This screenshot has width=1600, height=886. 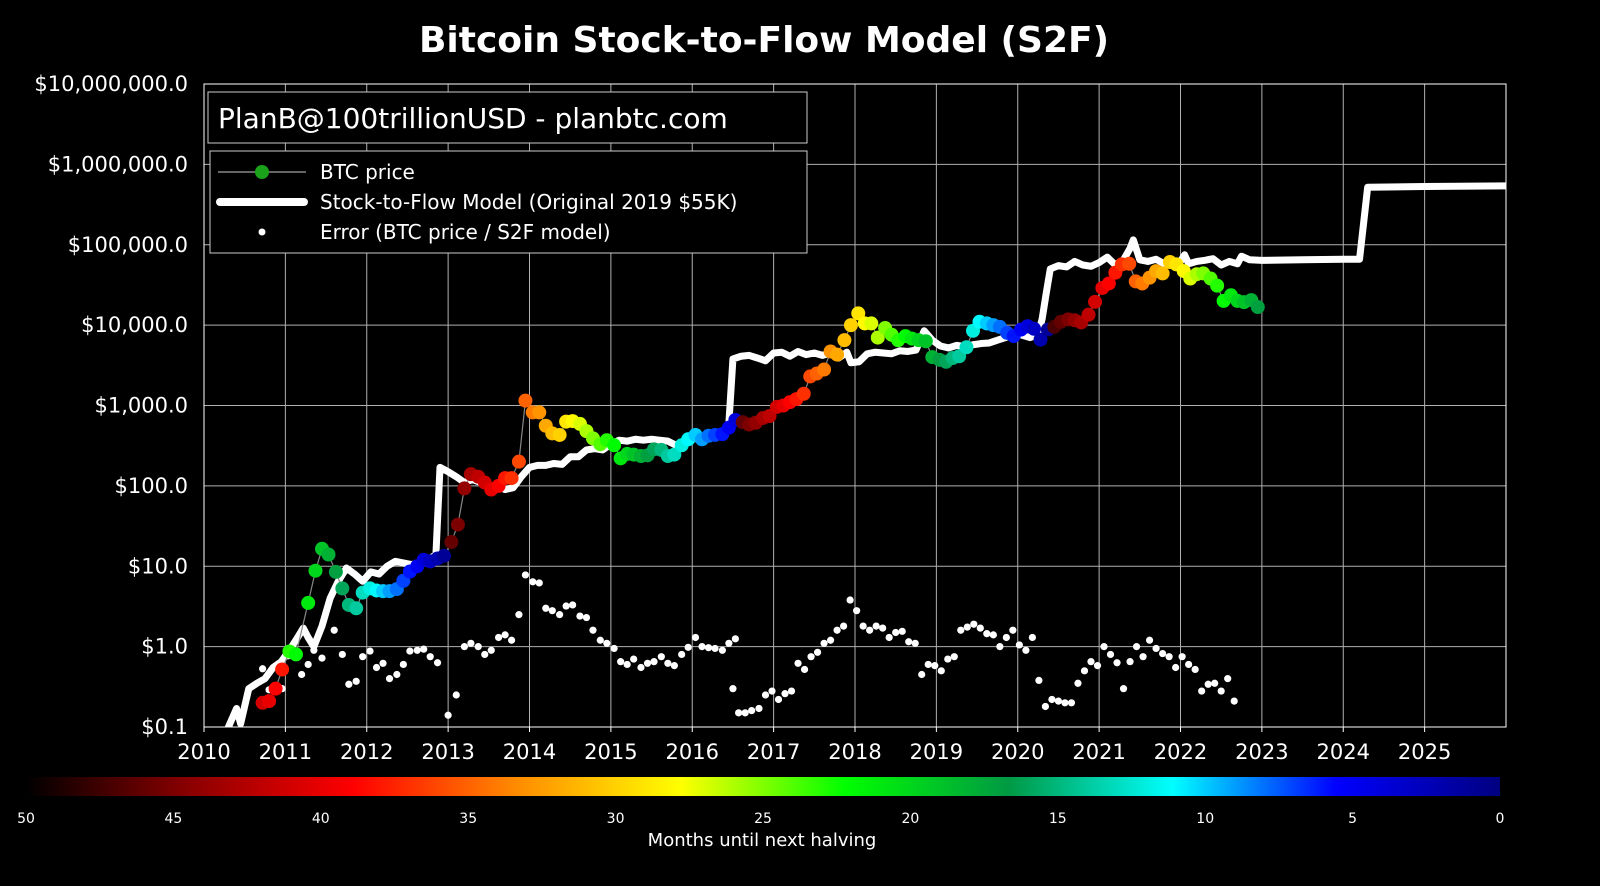 What do you see at coordinates (936, 752) in the screenshot?
I see `x-tick-label: 2019` at bounding box center [936, 752].